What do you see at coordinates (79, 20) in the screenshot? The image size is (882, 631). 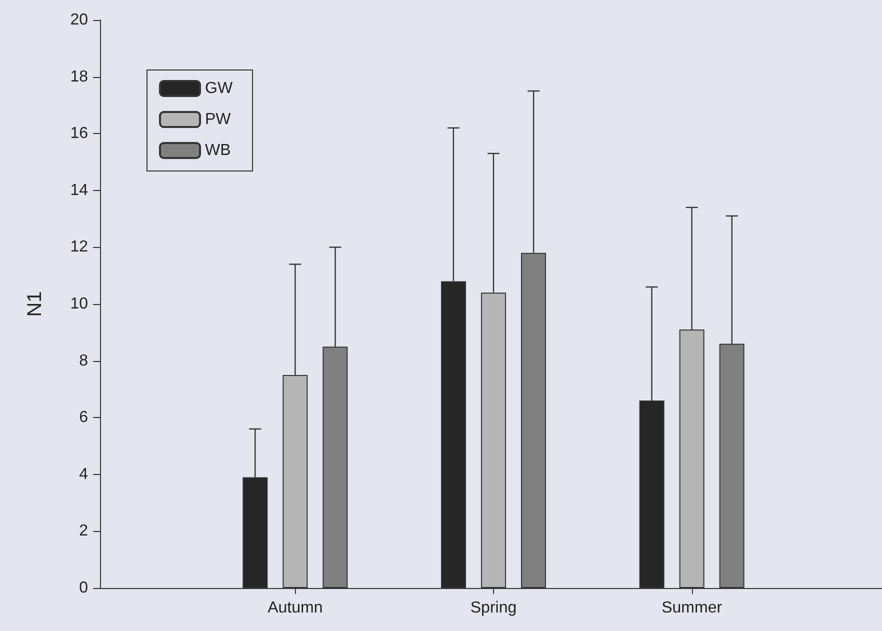 I see `y-tick-label: 20` at bounding box center [79, 20].